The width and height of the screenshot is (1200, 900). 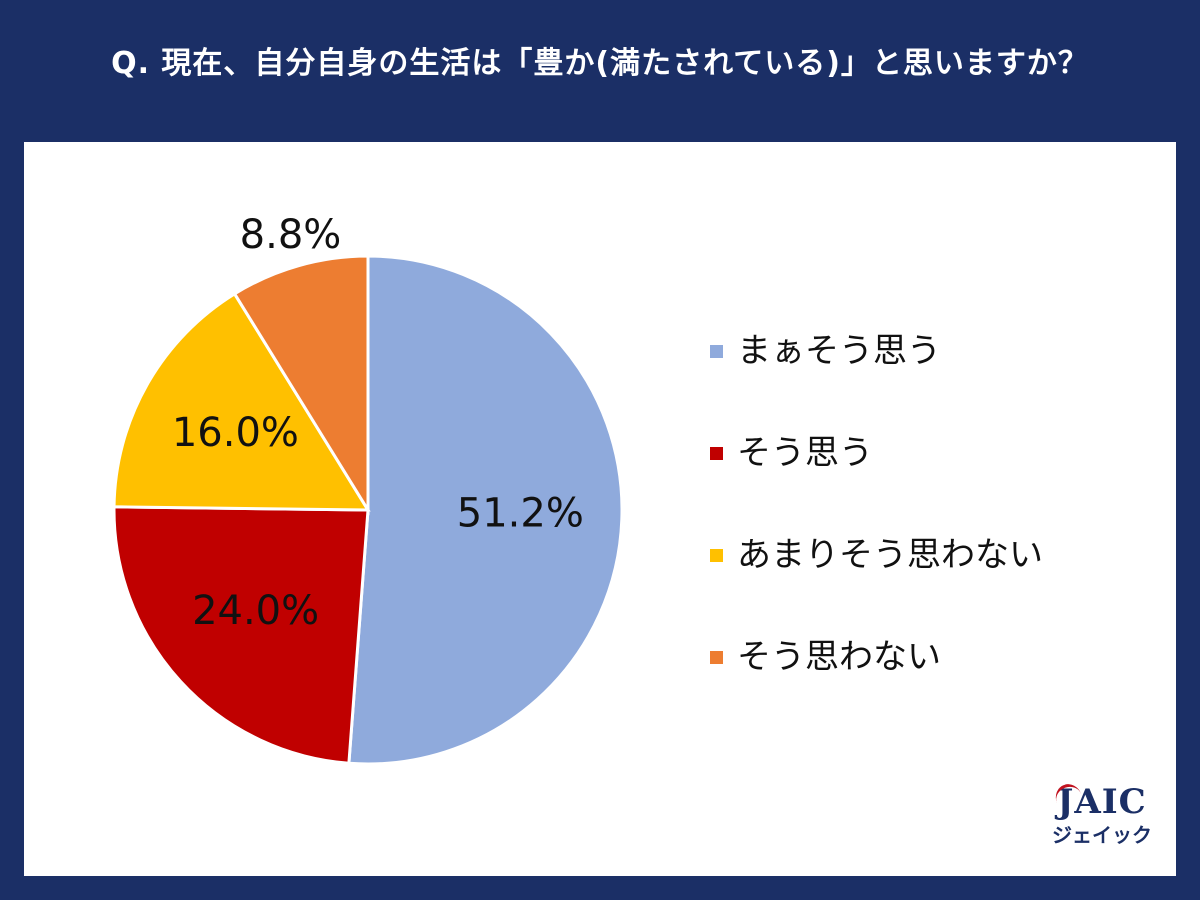 I want to click on logo-subtitle: ジェイック, so click(x=1102, y=835).